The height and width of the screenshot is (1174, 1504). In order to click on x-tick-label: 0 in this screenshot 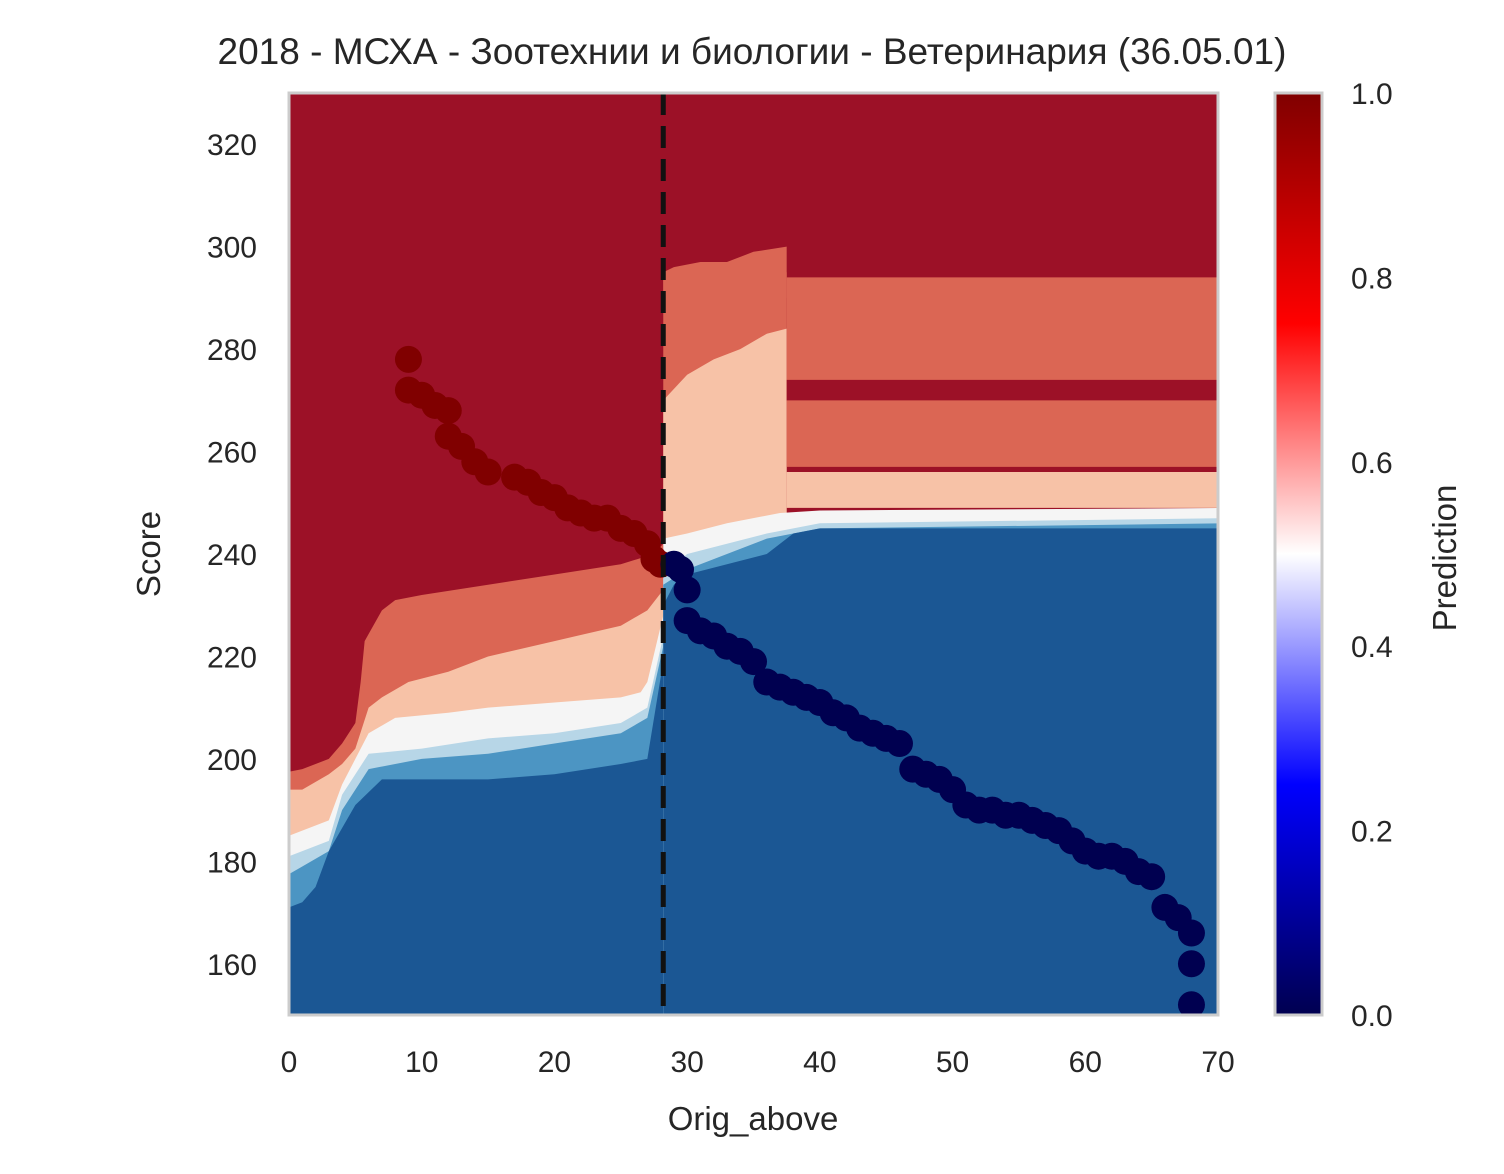, I will do `click(289, 1062)`.